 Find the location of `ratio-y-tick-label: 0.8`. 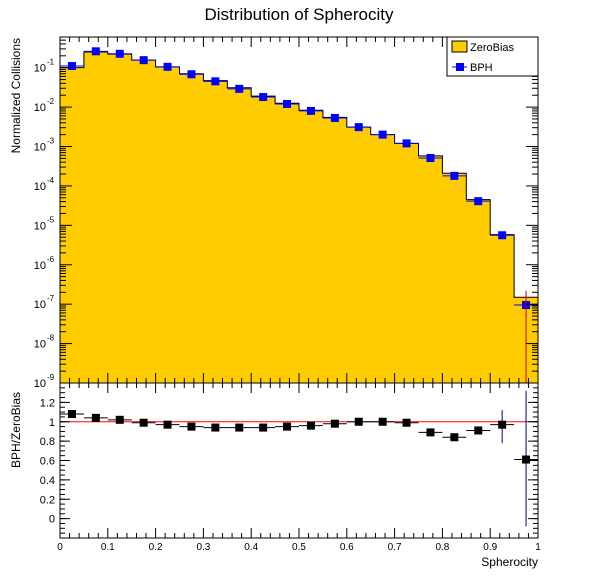

ratio-y-tick-label: 0.8 is located at coordinates (47, 442).